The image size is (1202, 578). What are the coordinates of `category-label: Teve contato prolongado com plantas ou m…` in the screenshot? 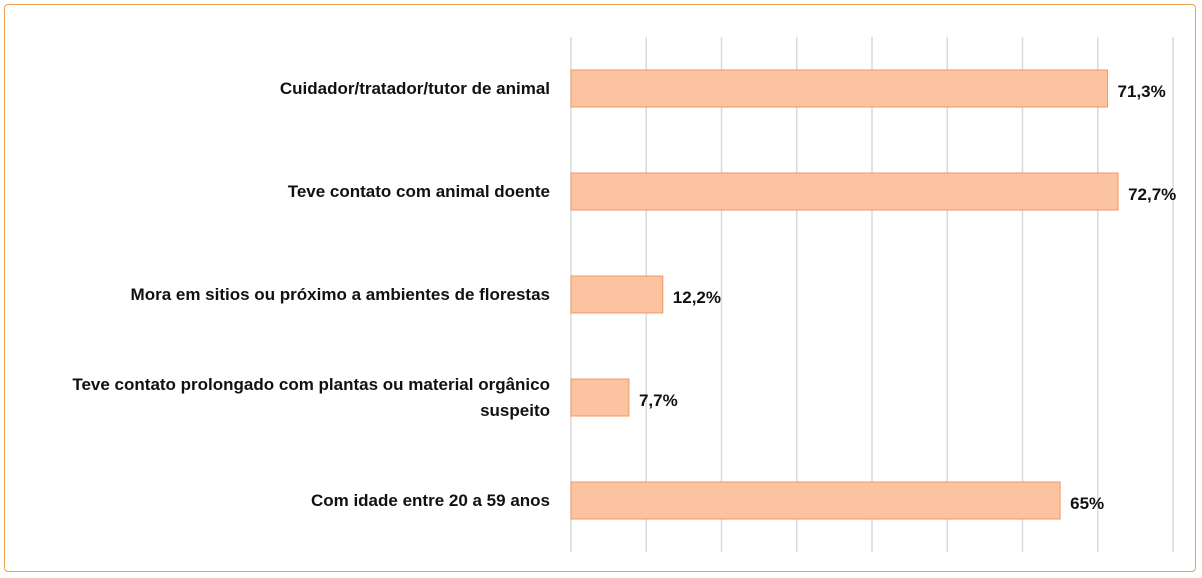 It's located at (311, 397).